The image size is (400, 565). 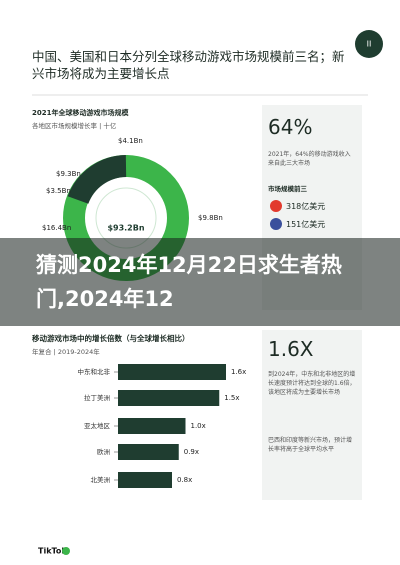 What do you see at coordinates (290, 127) in the screenshot?
I see `big-number: 64%` at bounding box center [290, 127].